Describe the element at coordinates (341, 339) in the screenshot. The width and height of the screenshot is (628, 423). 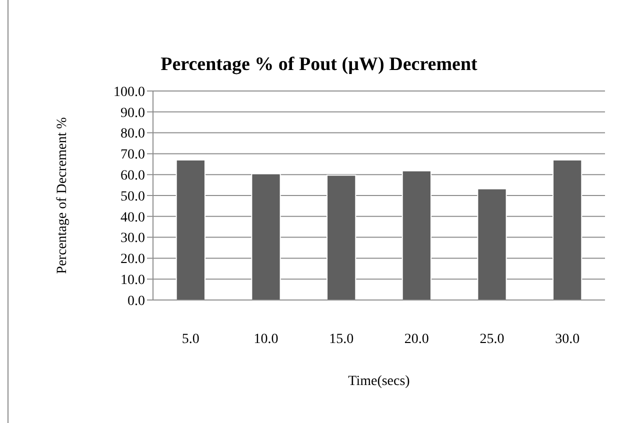
I see `x-tick-label: 15.0` at that location.